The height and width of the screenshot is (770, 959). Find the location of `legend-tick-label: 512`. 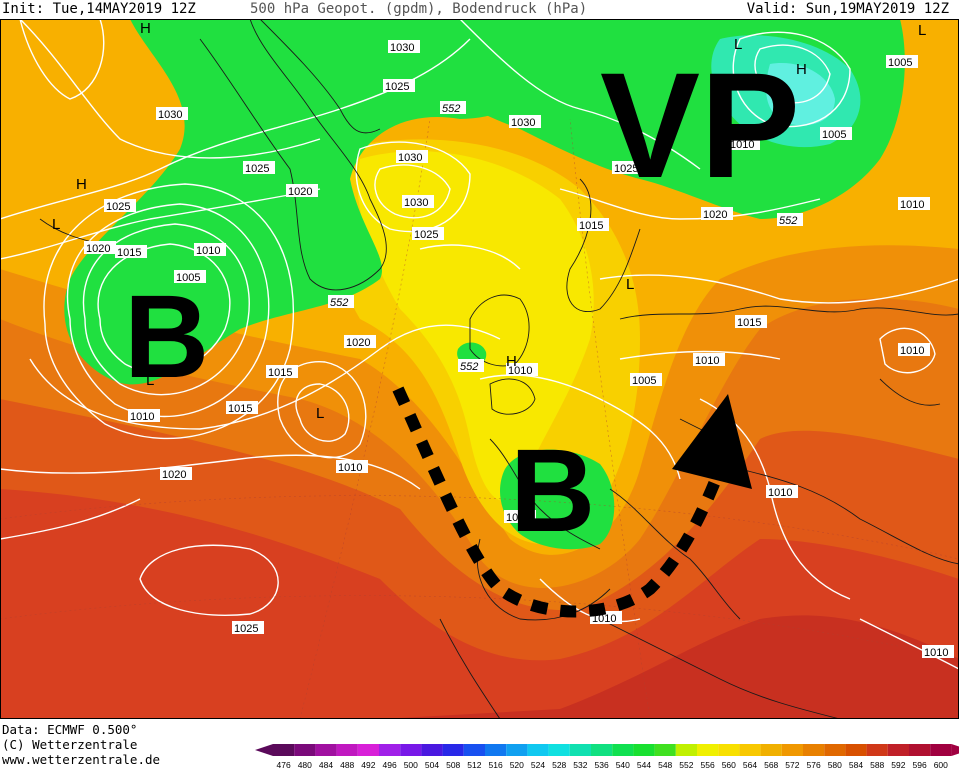

legend-tick-label: 512 is located at coordinates (474, 765).